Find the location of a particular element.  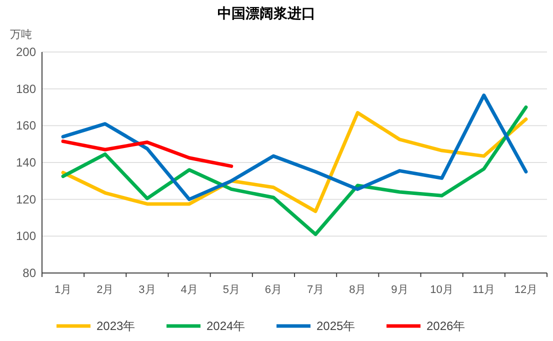

x-tick-label: 5月 is located at coordinates (231, 290).